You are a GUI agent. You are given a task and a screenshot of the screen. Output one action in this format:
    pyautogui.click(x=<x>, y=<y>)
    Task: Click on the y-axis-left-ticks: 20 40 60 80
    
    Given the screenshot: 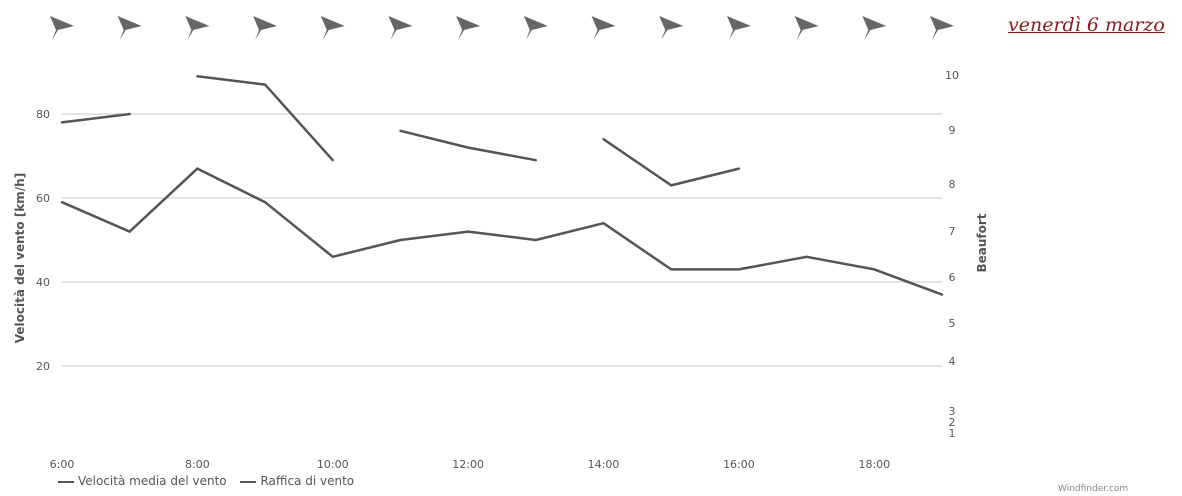 What is the action you would take?
    pyautogui.click(x=43, y=240)
    